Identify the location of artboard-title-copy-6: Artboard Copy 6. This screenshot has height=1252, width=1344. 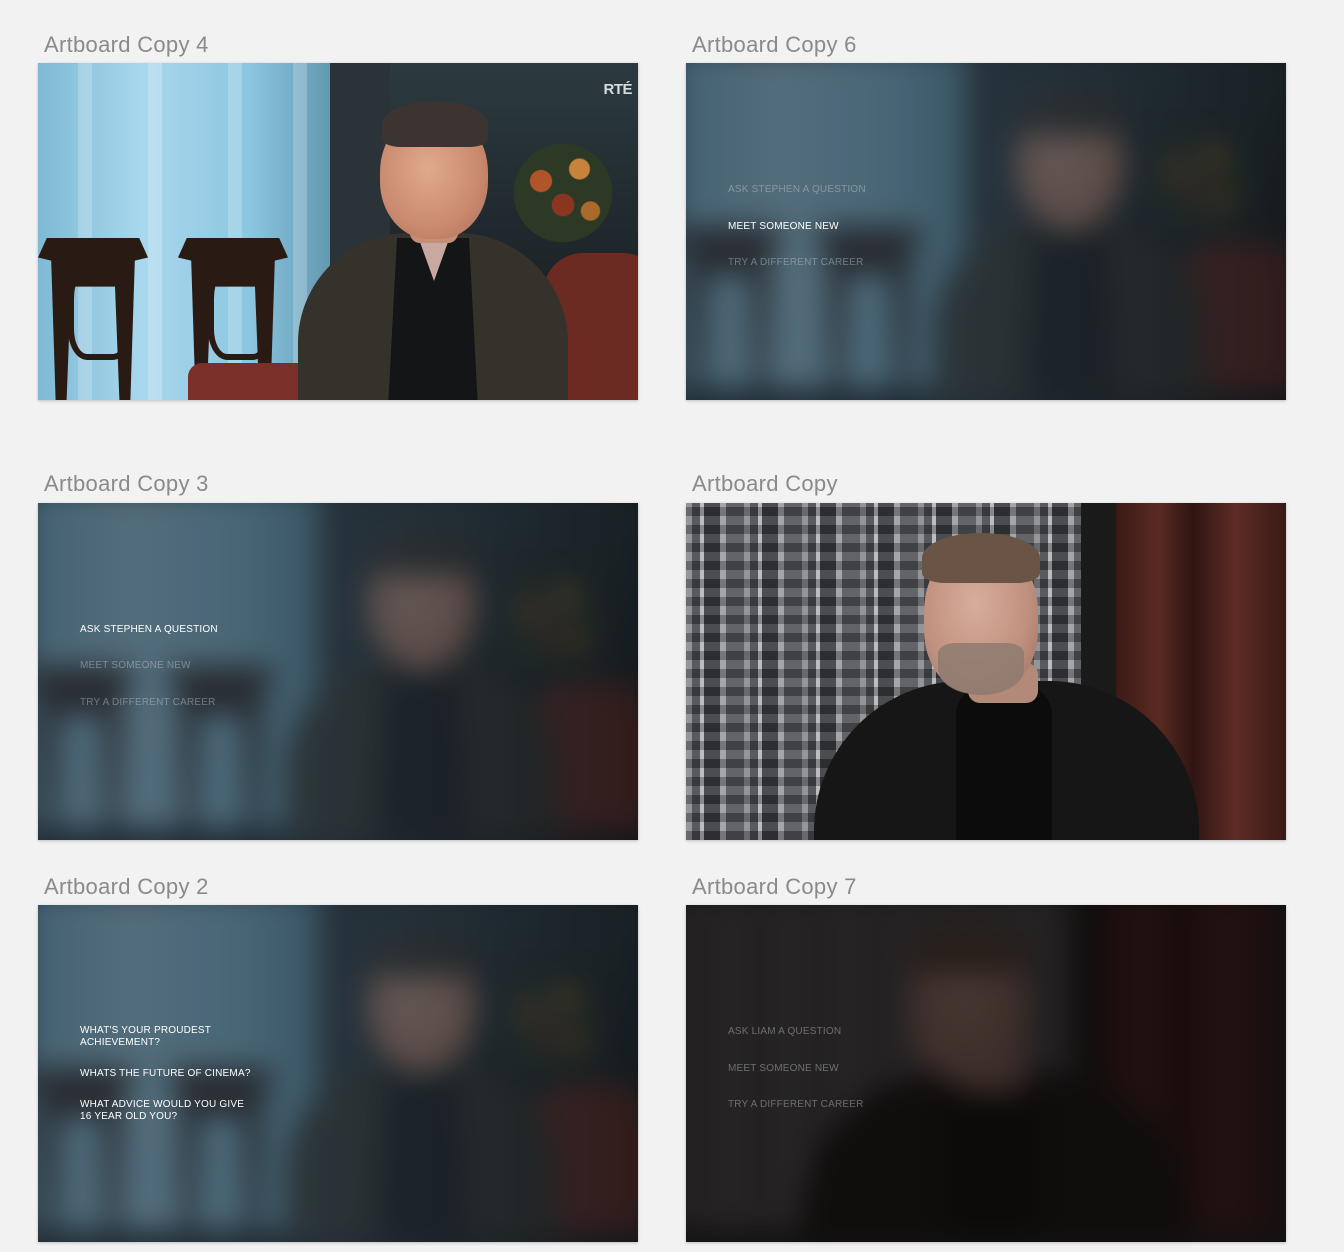
(774, 44).